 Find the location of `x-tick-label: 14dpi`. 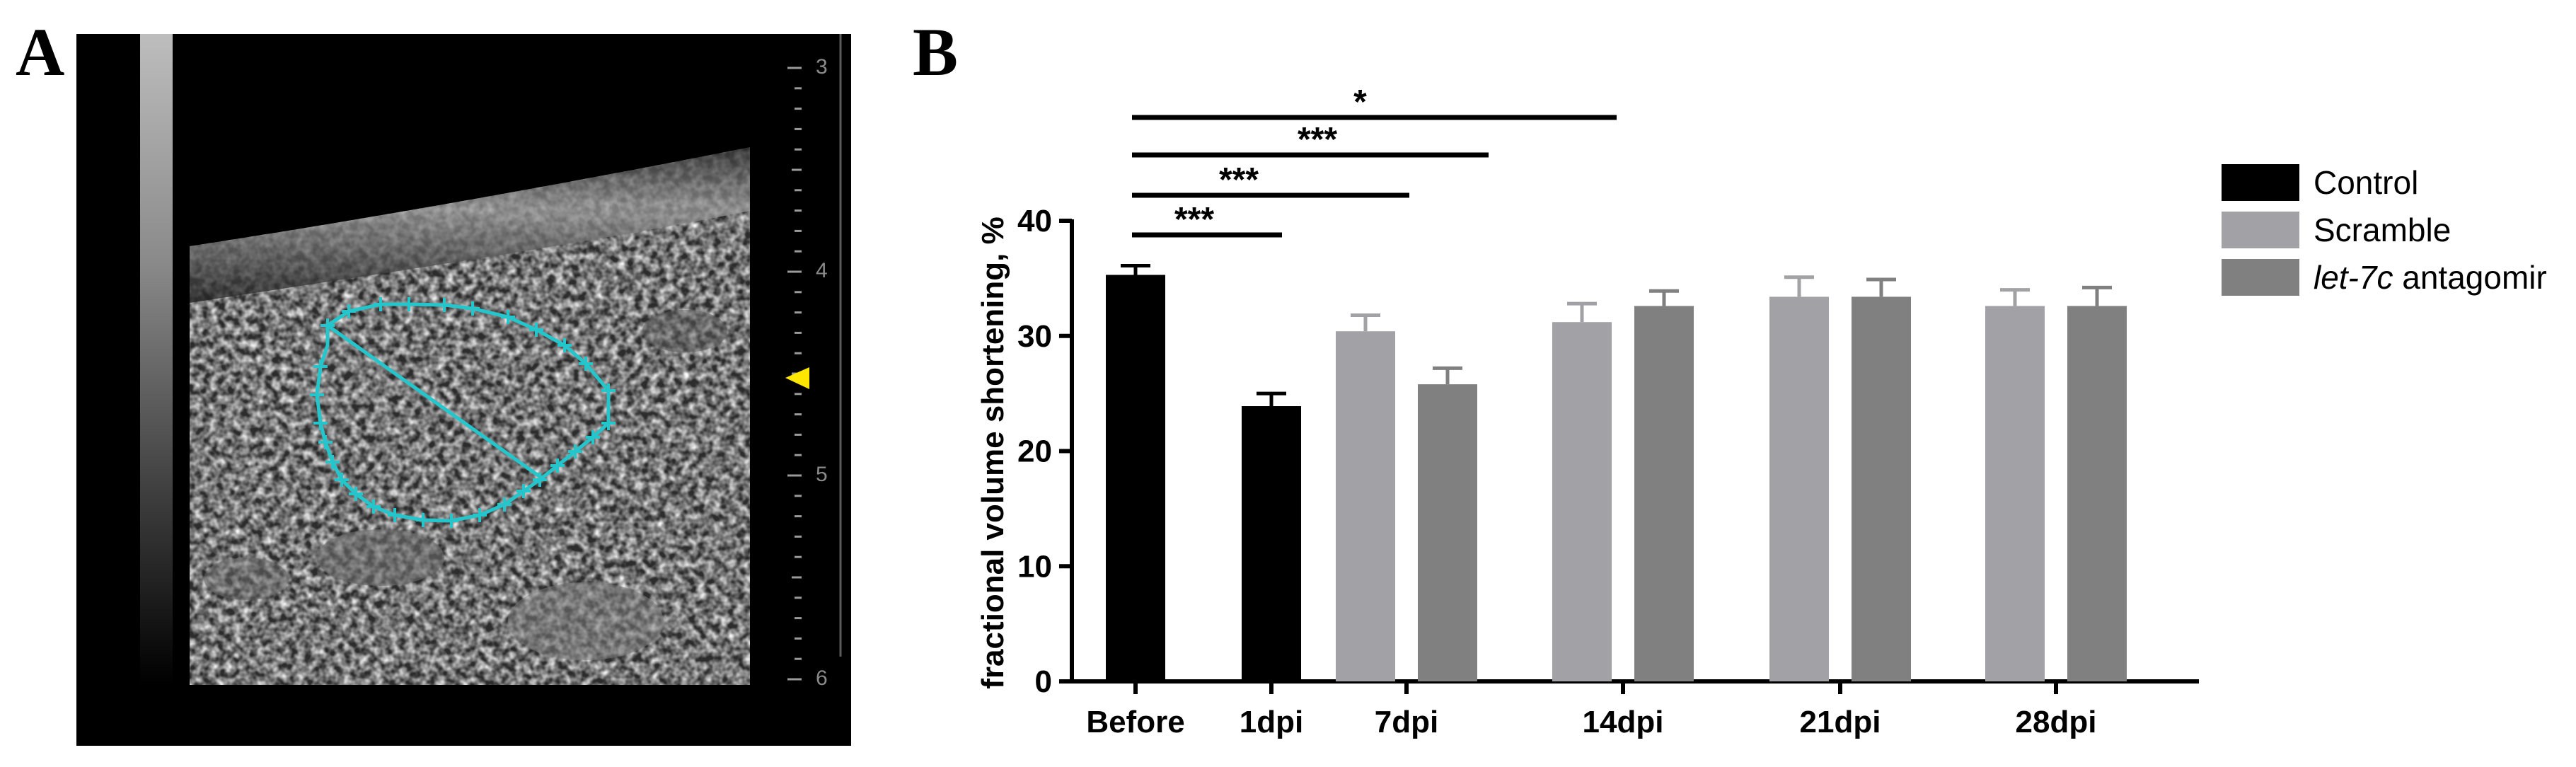

x-tick-label: 14dpi is located at coordinates (1623, 722).